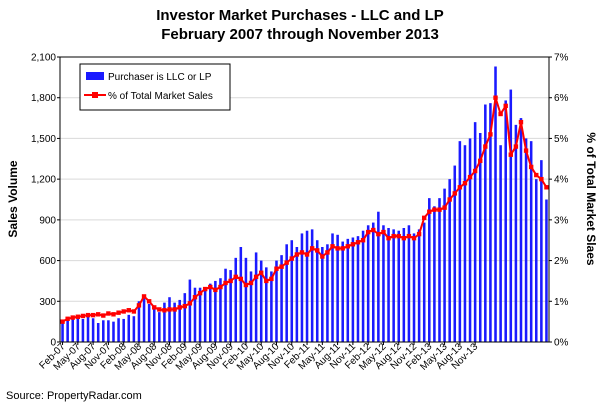  I want to click on y2-axis-title: % of Total Market Slaes, so click(591, 198).